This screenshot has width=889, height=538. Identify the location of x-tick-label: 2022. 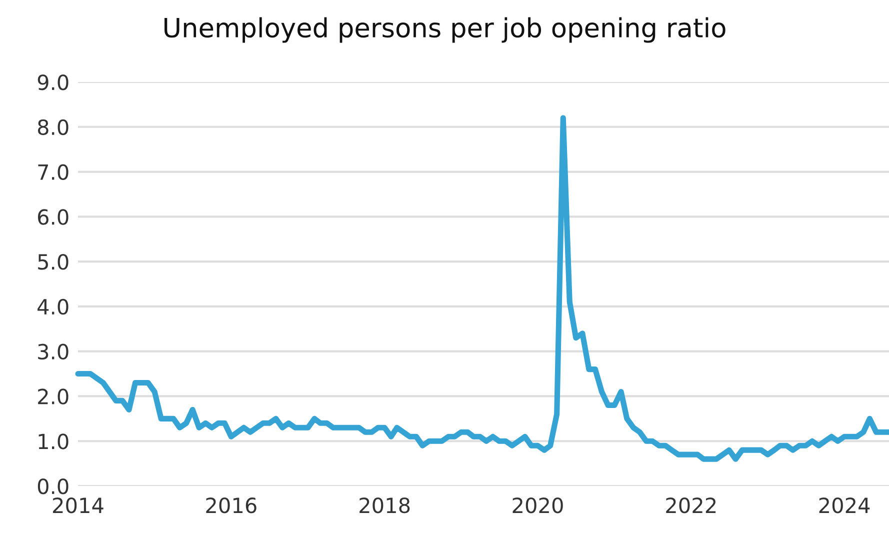
(691, 505).